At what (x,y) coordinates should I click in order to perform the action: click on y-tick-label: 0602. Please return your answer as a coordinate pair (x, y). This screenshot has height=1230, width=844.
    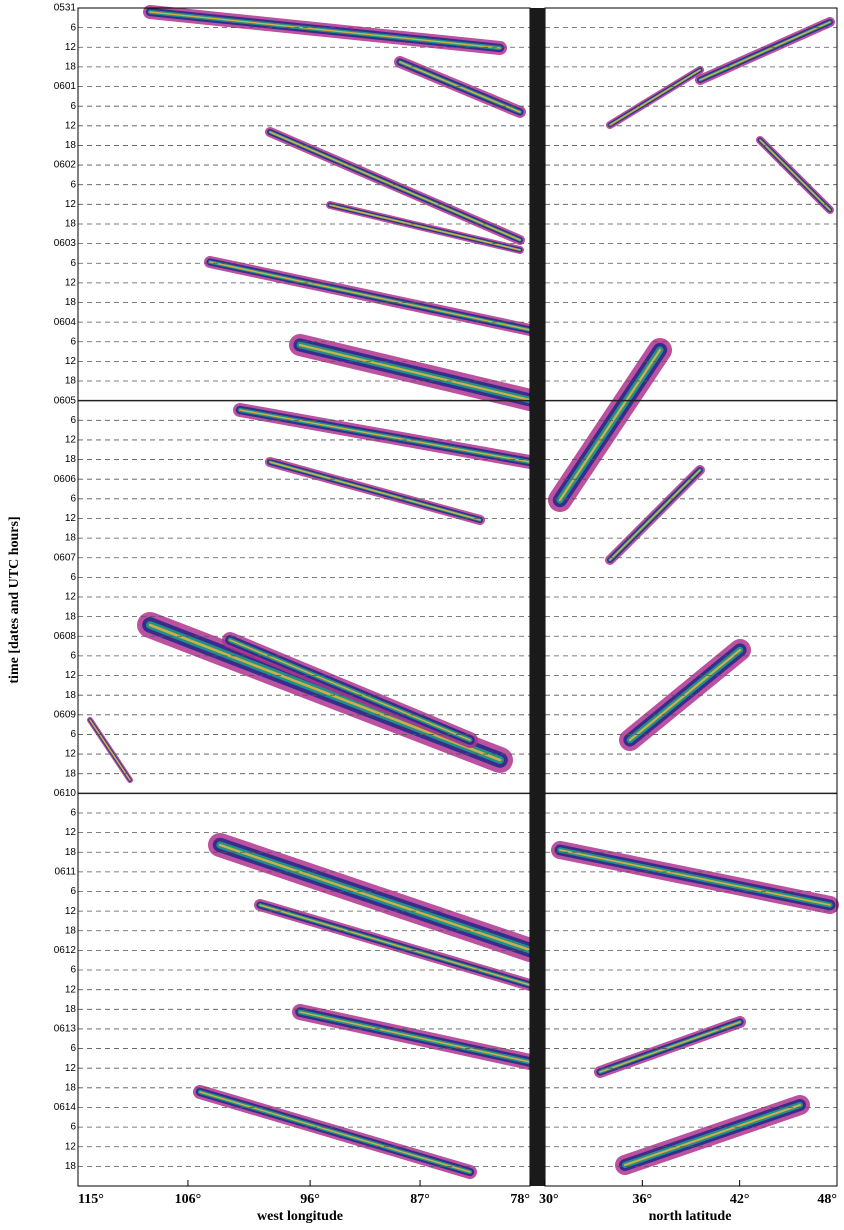
    Looking at the image, I should click on (65, 165).